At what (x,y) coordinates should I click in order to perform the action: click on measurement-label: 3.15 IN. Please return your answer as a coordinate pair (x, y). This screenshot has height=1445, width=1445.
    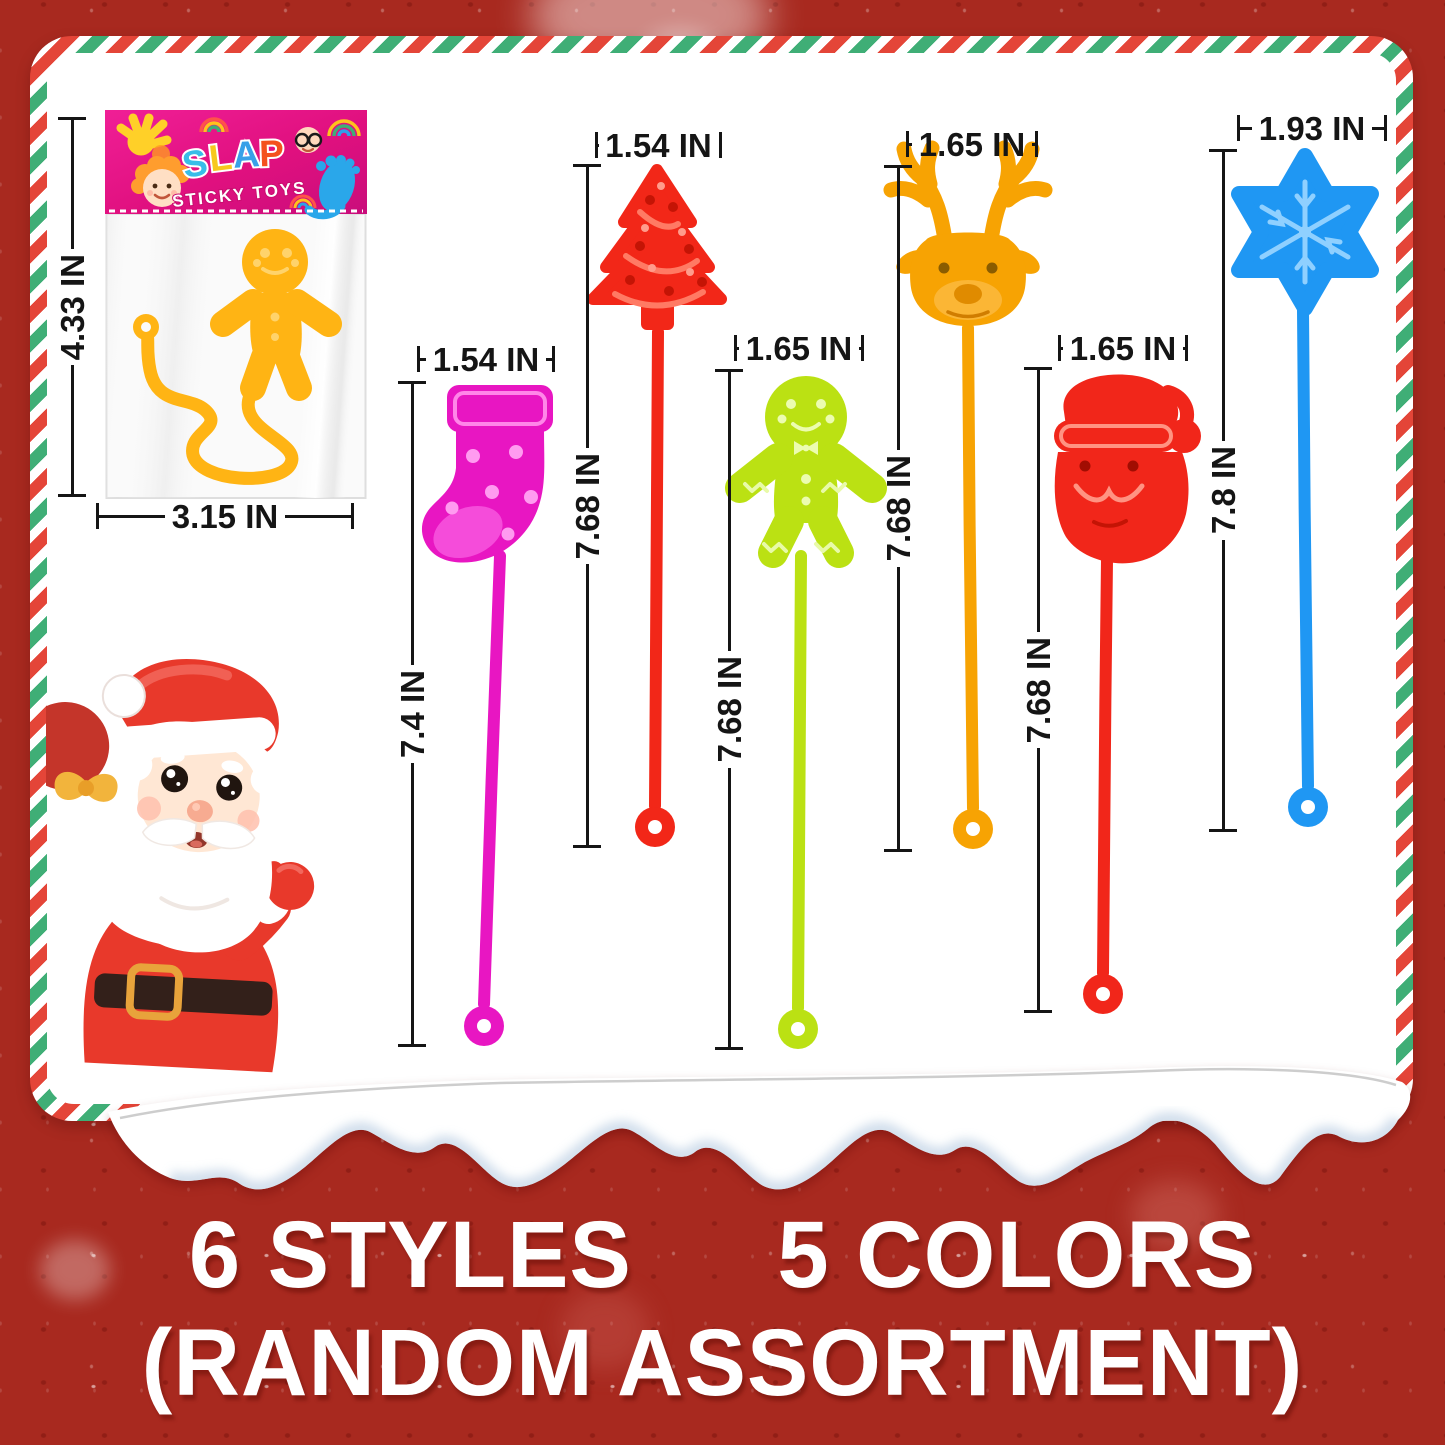
    Looking at the image, I should click on (225, 516).